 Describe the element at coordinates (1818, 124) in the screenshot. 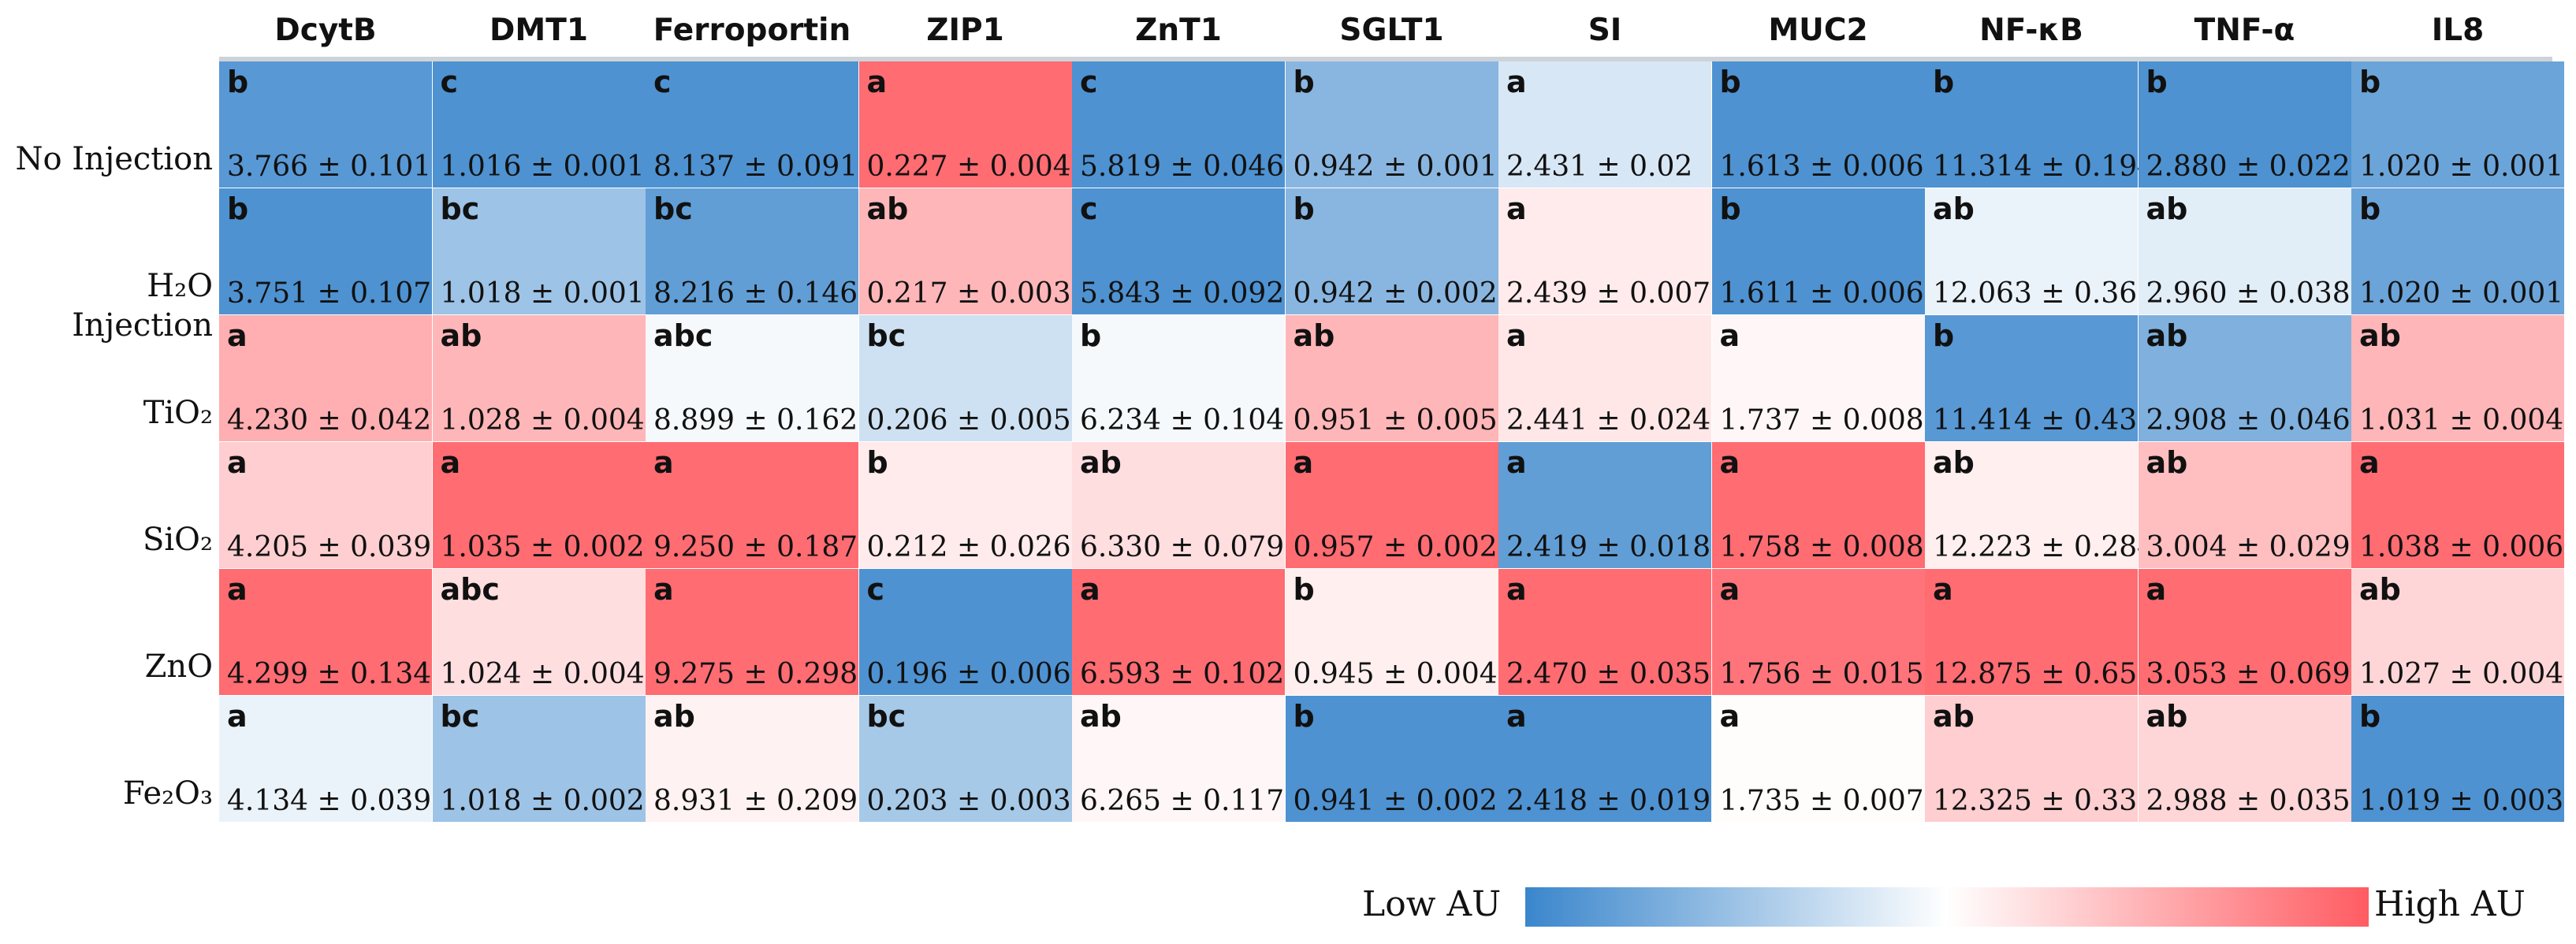

I see `heatmap-cell: b 1.613 ± 0.006` at that location.